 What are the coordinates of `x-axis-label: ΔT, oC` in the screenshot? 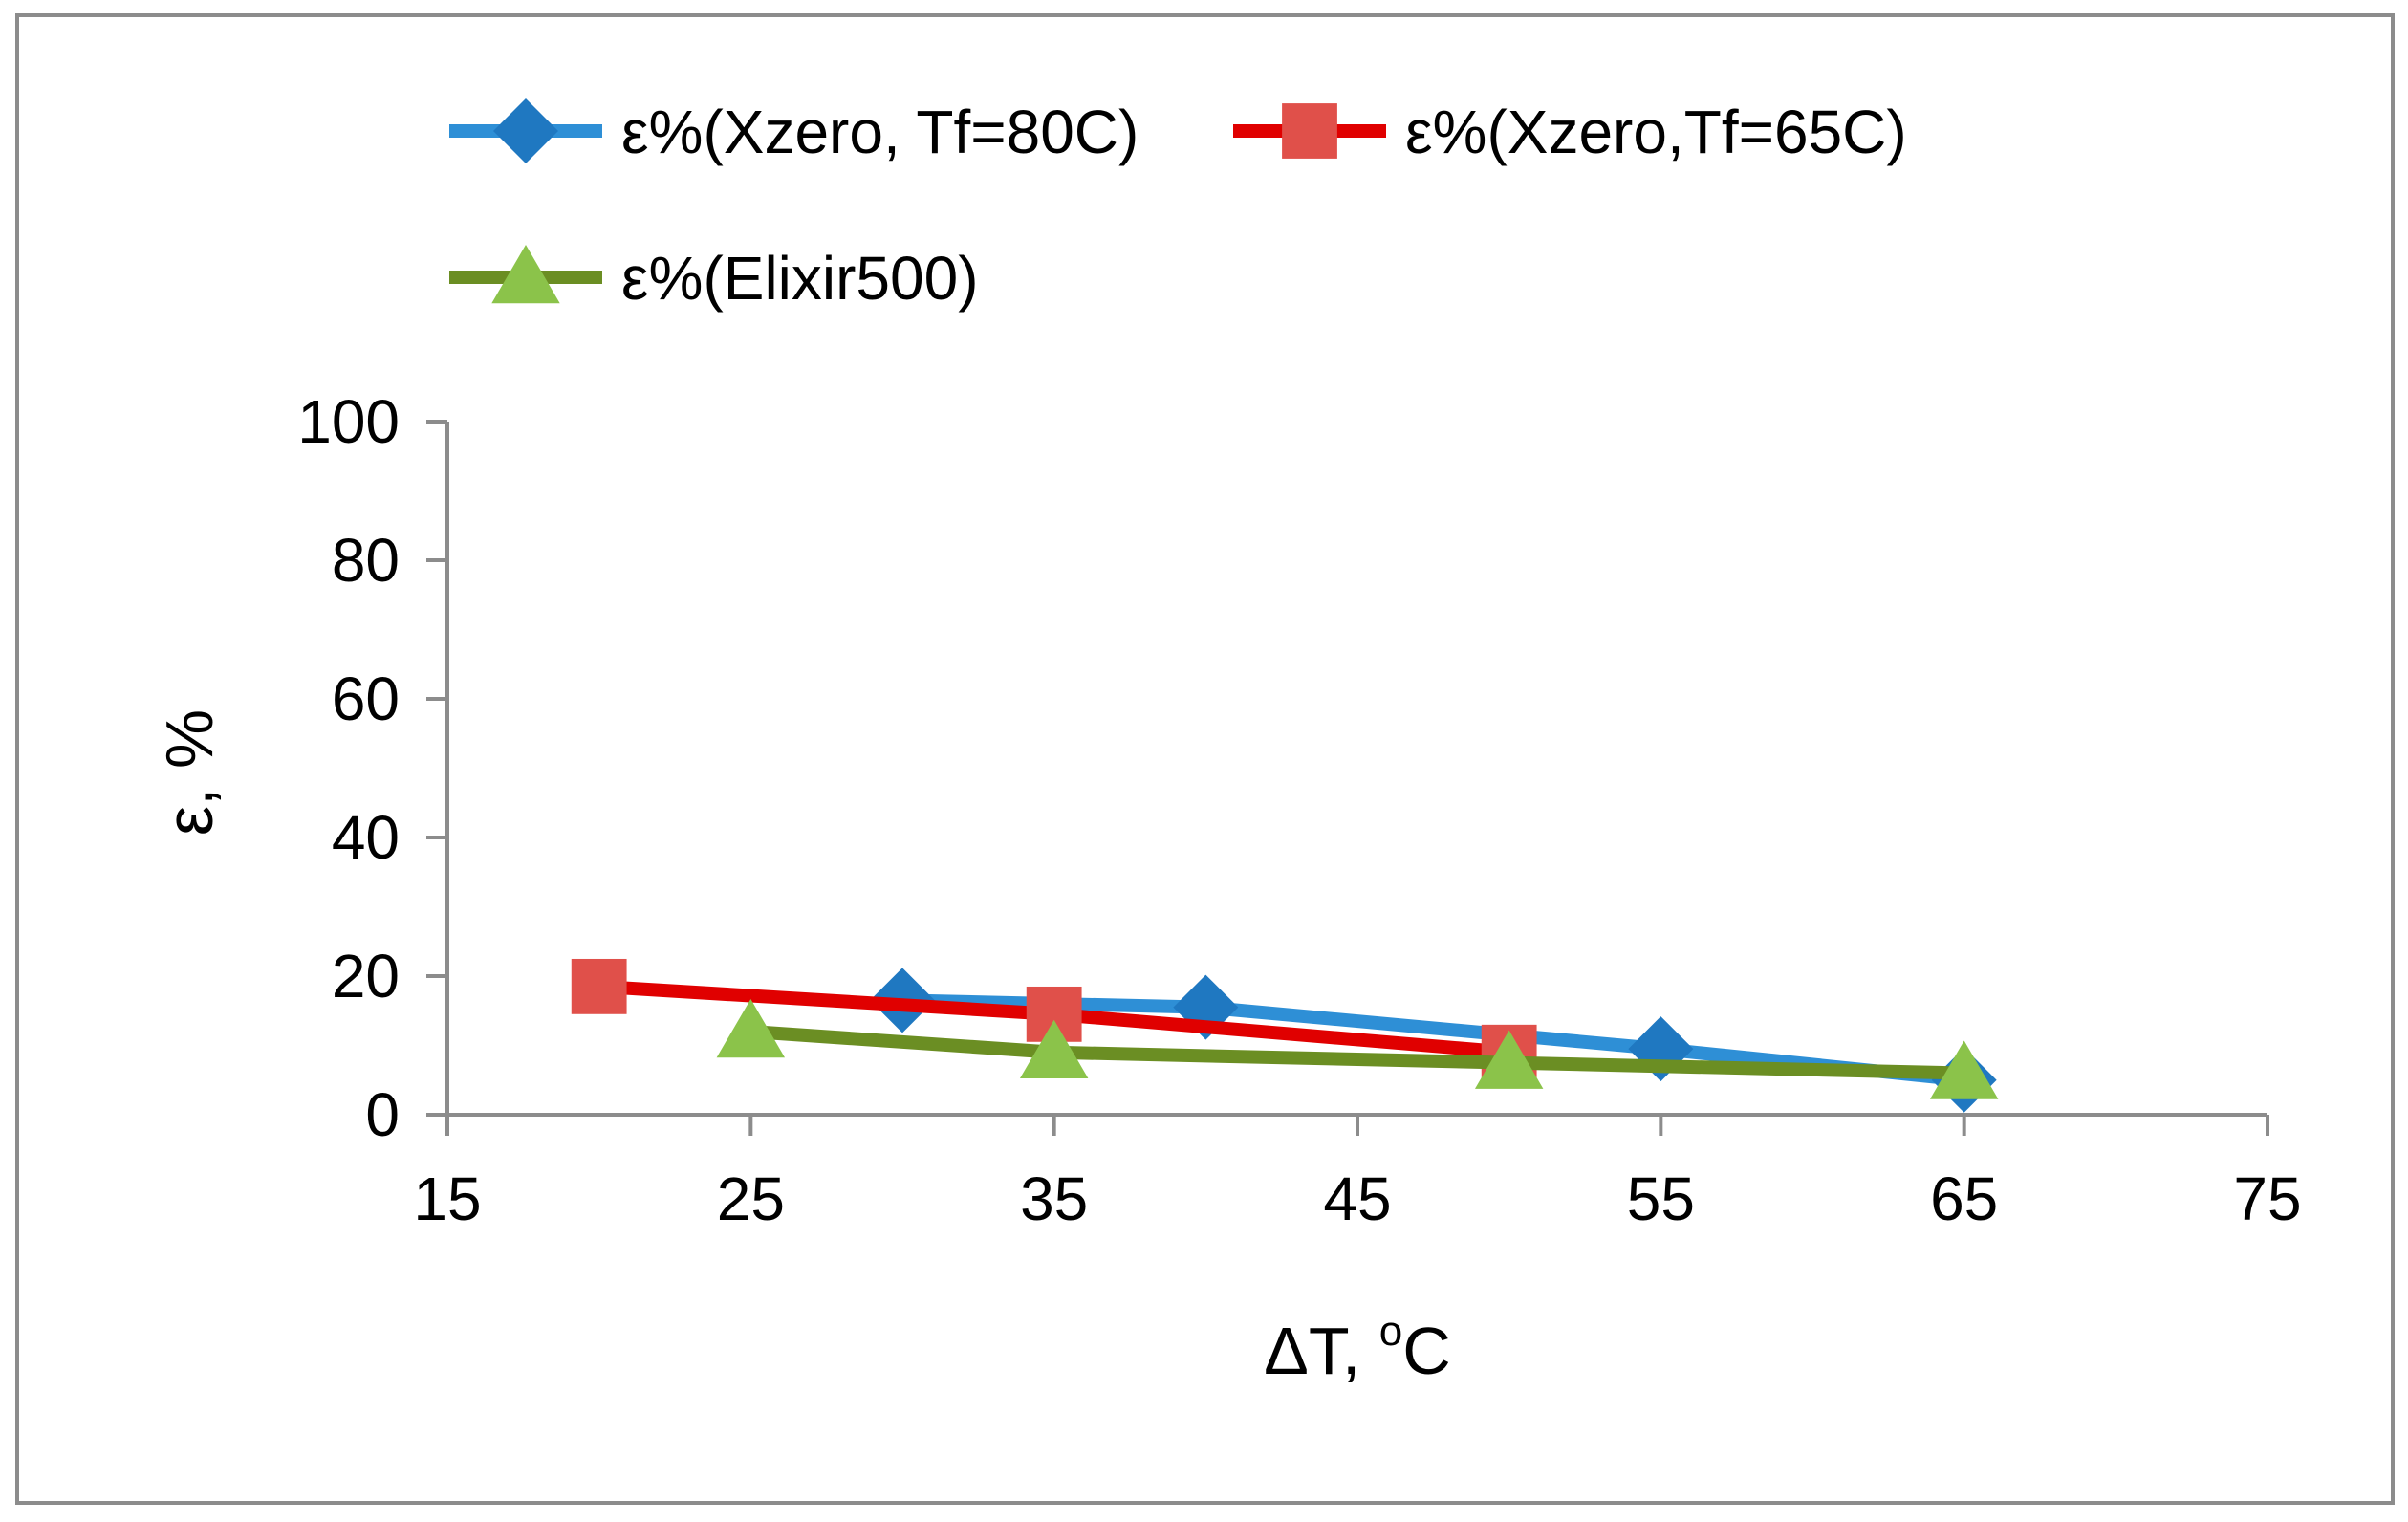 It's located at (1357, 1348).